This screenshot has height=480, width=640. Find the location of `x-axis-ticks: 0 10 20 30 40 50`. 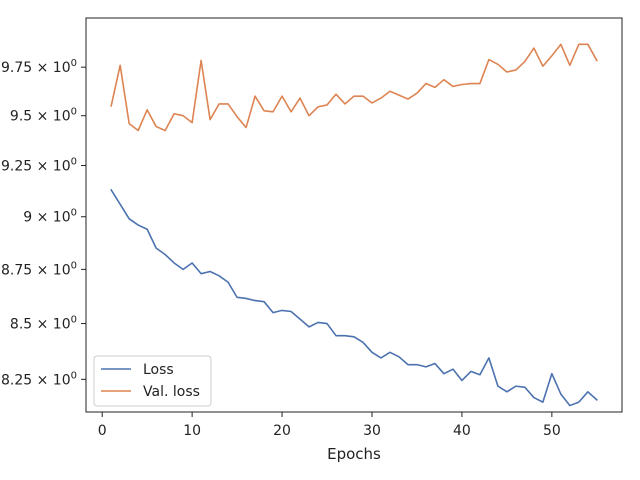

x-axis-ticks: 0 10 20 30 40 50 is located at coordinates (329, 425).